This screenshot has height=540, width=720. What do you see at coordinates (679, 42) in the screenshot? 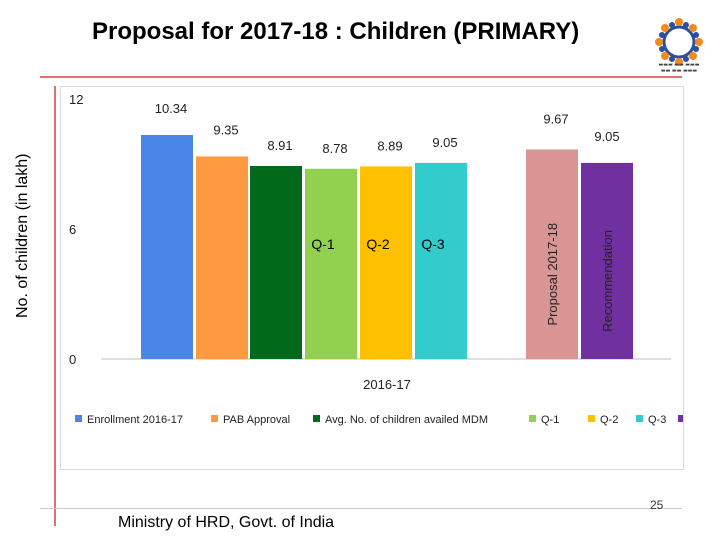
I see `emblem-logo-icon` at bounding box center [679, 42].